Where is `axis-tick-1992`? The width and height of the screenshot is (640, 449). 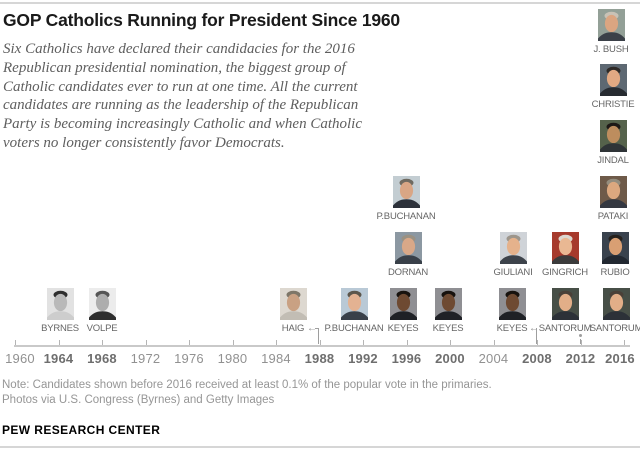
axis-tick-1992 is located at coordinates (363, 342).